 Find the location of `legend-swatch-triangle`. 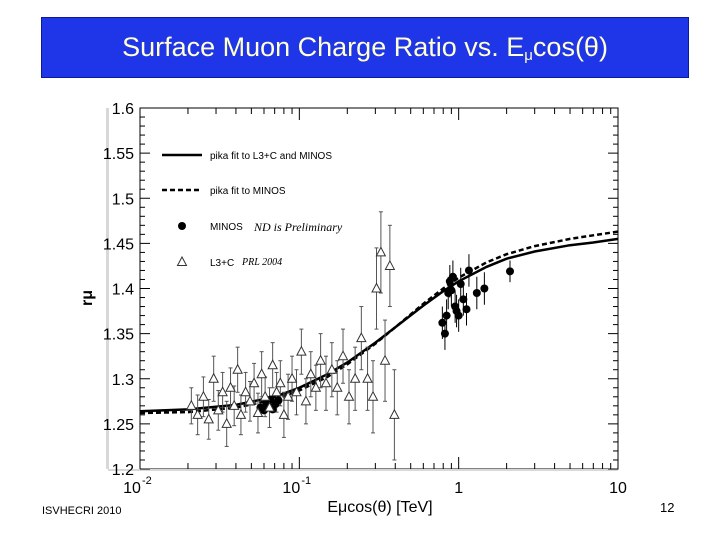

legend-swatch-triangle is located at coordinates (182, 260).